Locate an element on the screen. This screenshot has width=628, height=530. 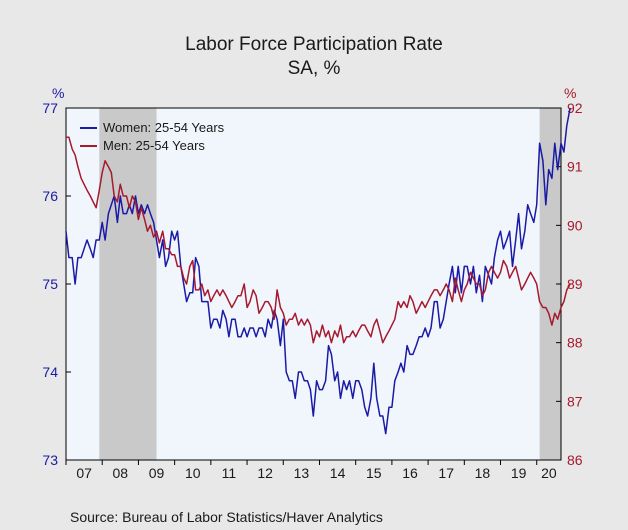
left-tick-label: 77 is located at coordinates (50, 108).